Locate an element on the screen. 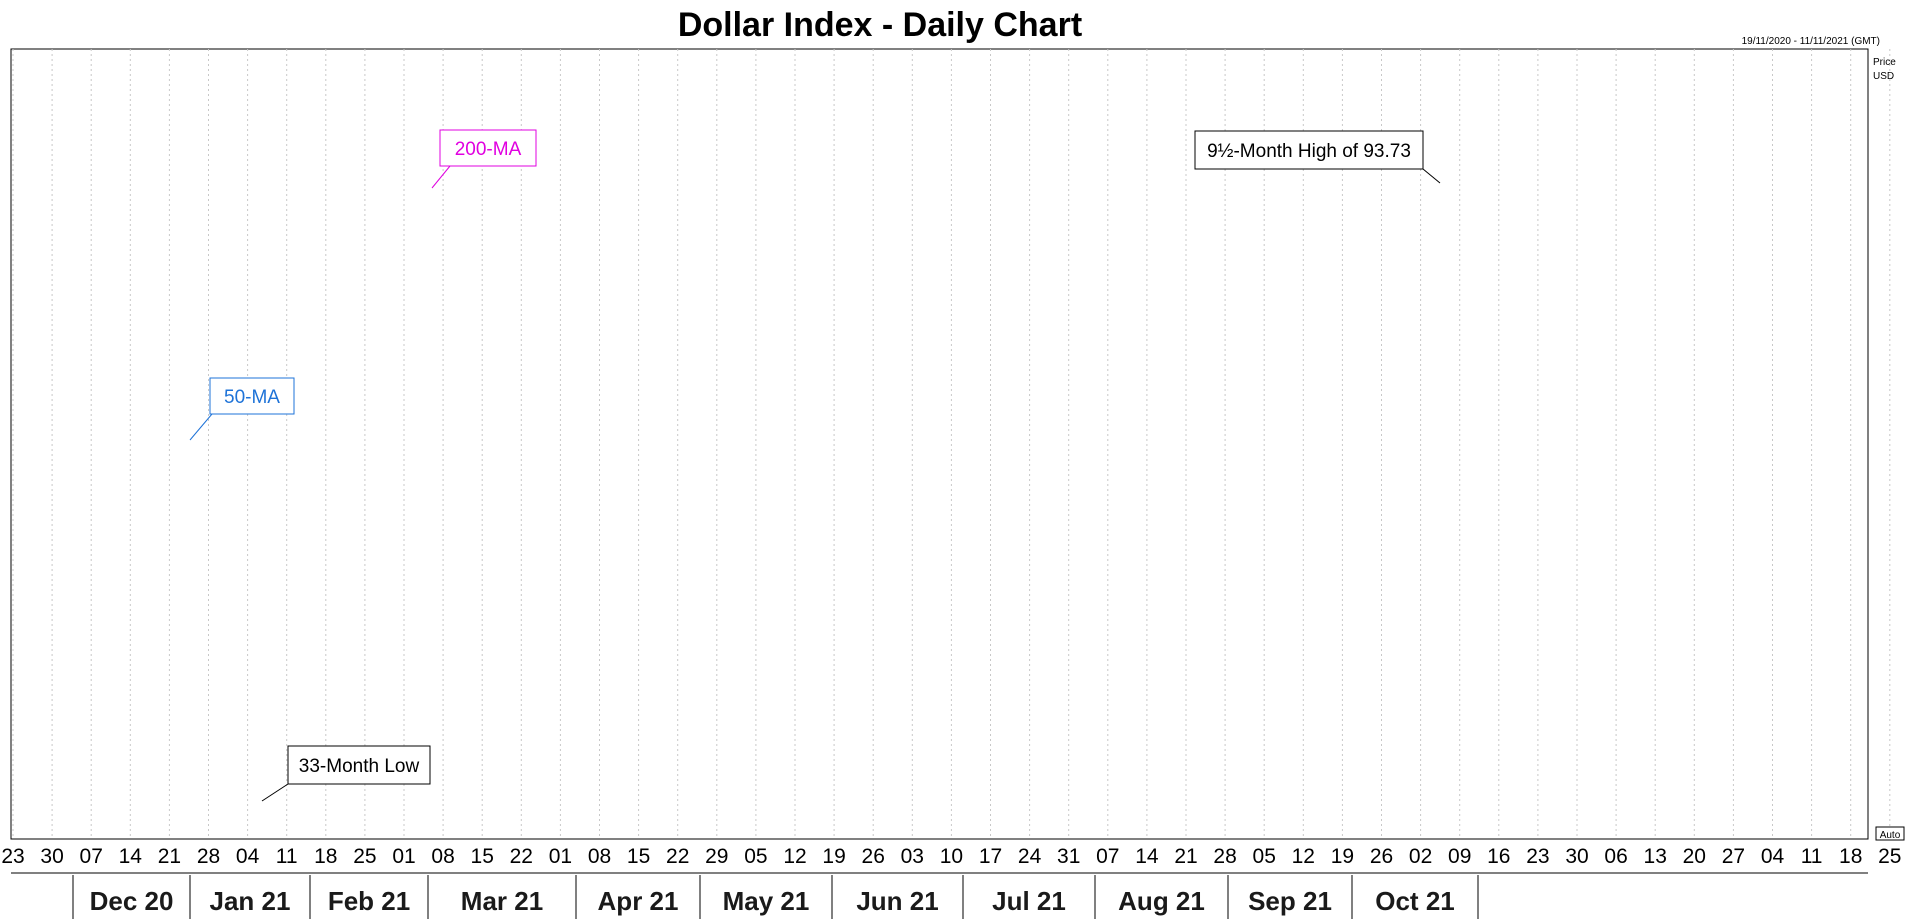  month-label: Oct 21 is located at coordinates (1415, 901).